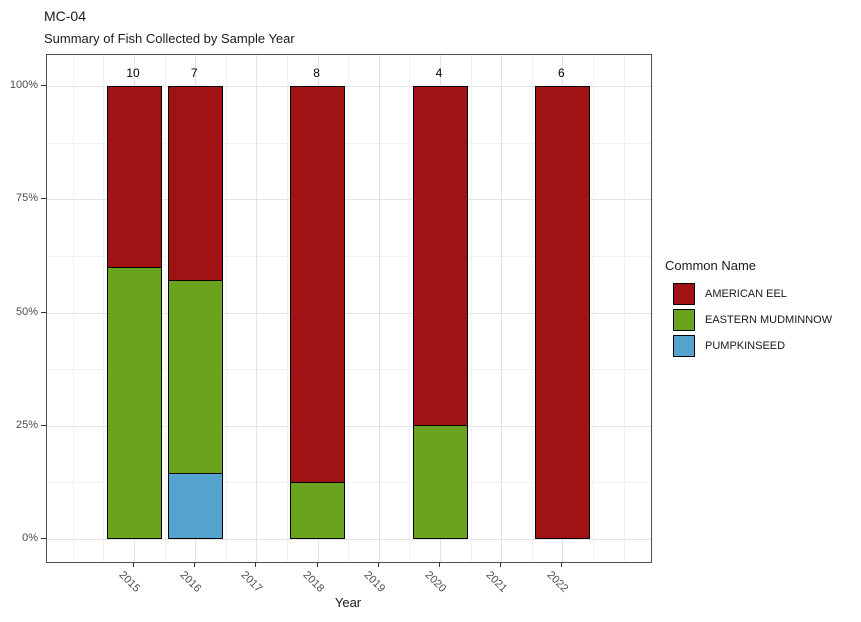 The image size is (861, 622). Describe the element at coordinates (133, 73) in the screenshot. I see `bar-count-label: 10` at that location.